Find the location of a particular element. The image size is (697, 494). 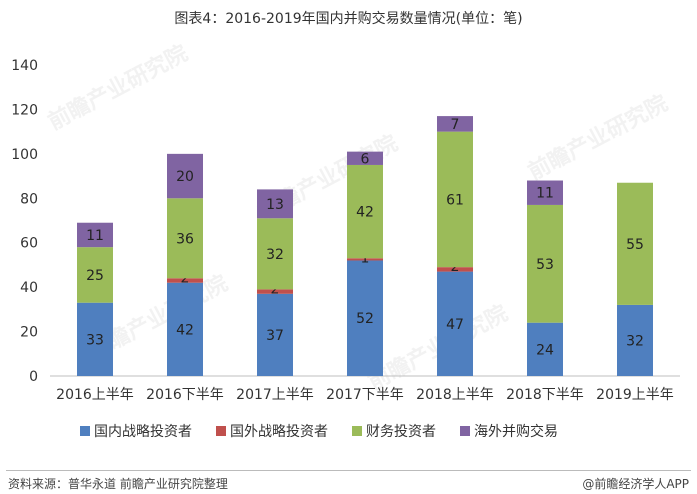

footer-rule is located at coordinates (348, 470).